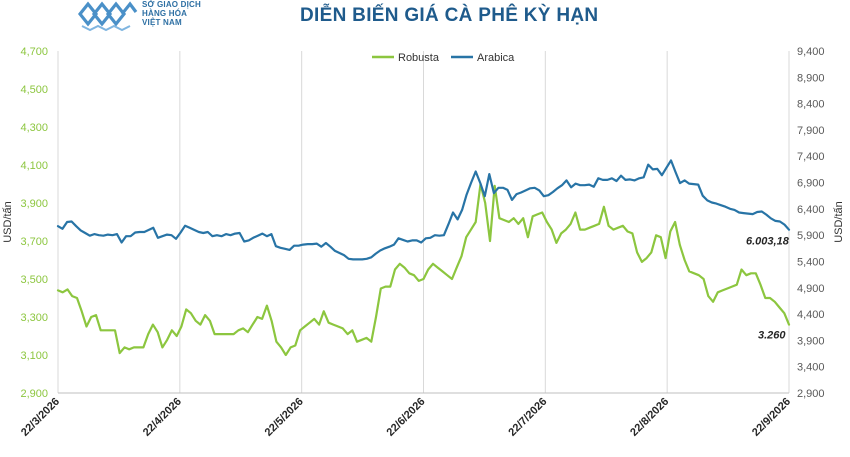 This screenshot has height=457, width=850. I want to click on x-tick-label: 22/3/2026, so click(40, 417).